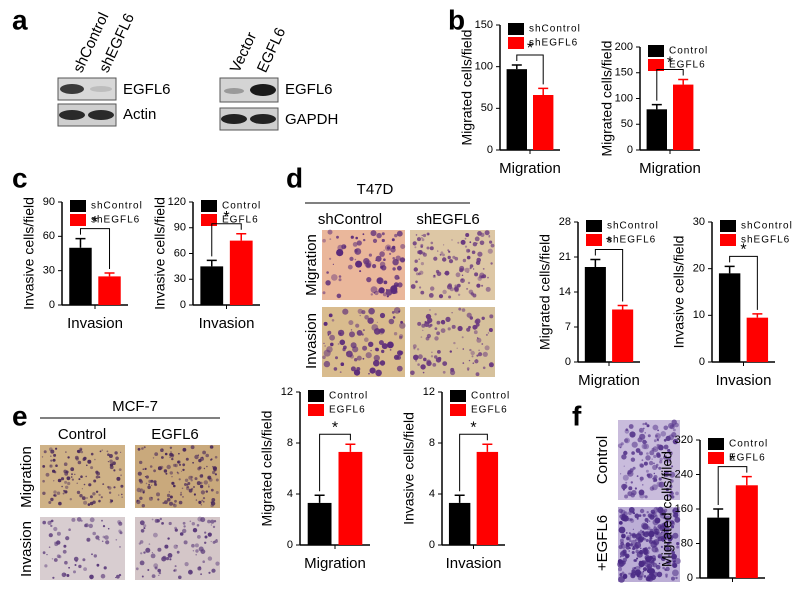 Image resolution: width=800 pixels, height=595 pixels. What do you see at coordinates (602, 543) in the screenshot?
I see `row-label: +EGFL6` at bounding box center [602, 543].